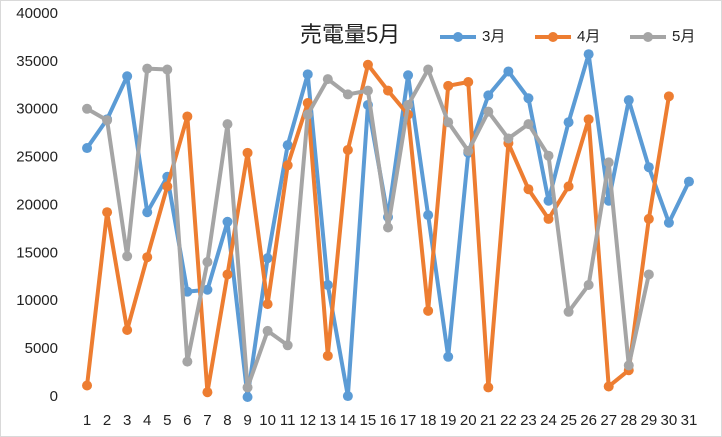 This screenshot has height=437, width=722. Describe the element at coordinates (508, 420) in the screenshot. I see `x-tick-label: 22` at that location.